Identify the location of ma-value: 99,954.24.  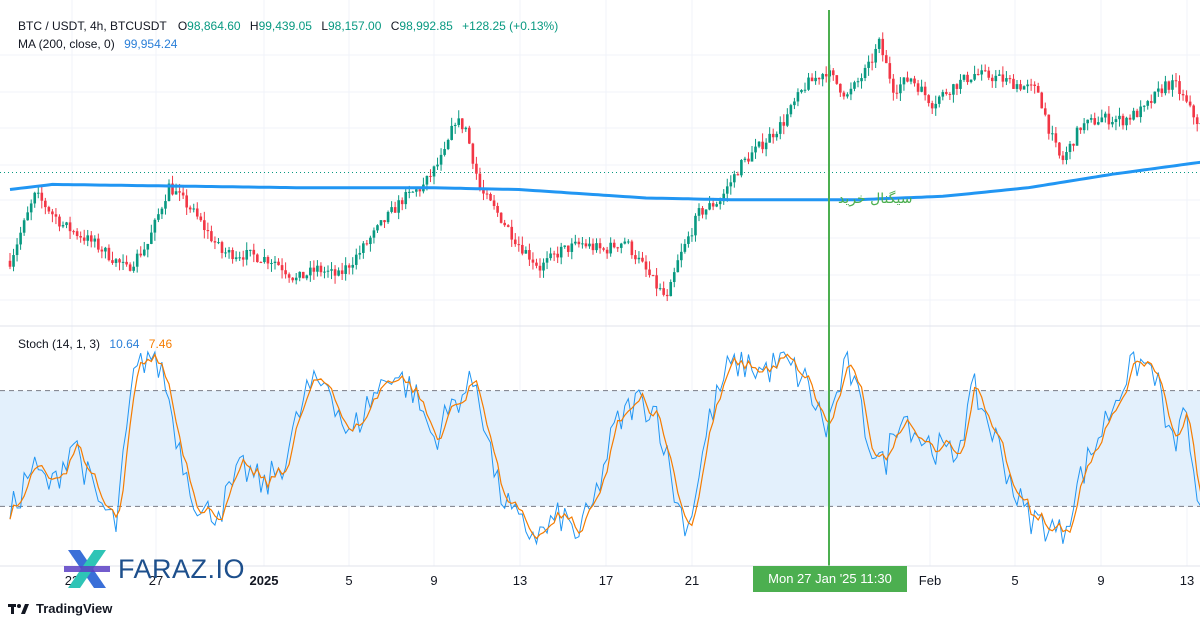
(151, 44).